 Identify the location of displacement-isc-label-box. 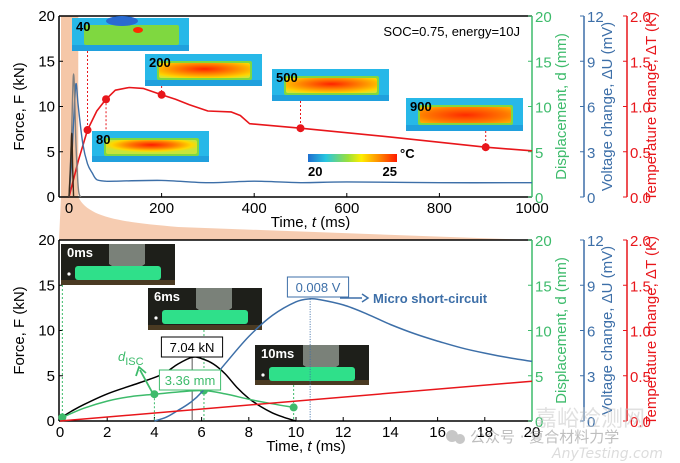
(190, 380).